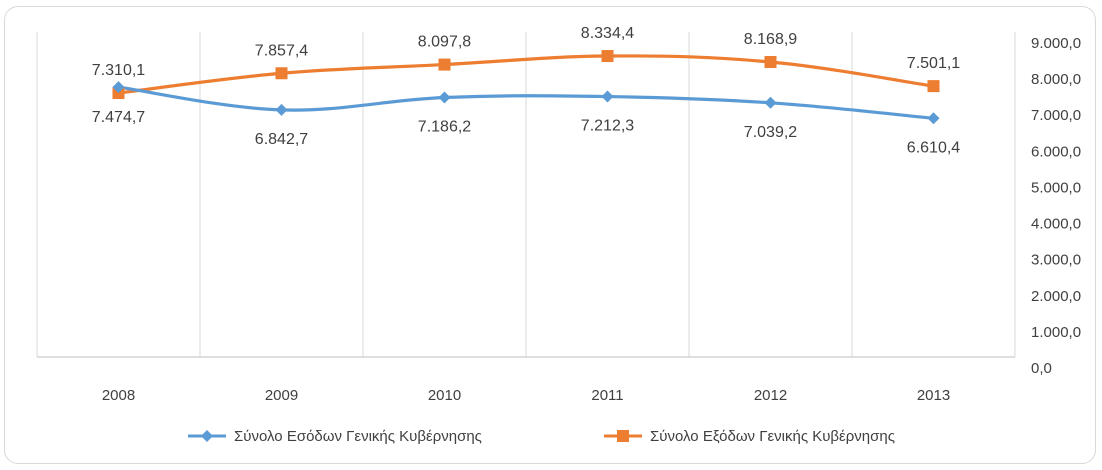  Describe the element at coordinates (1056, 260) in the screenshot. I see `y-tick-label: 3.000,0` at that location.